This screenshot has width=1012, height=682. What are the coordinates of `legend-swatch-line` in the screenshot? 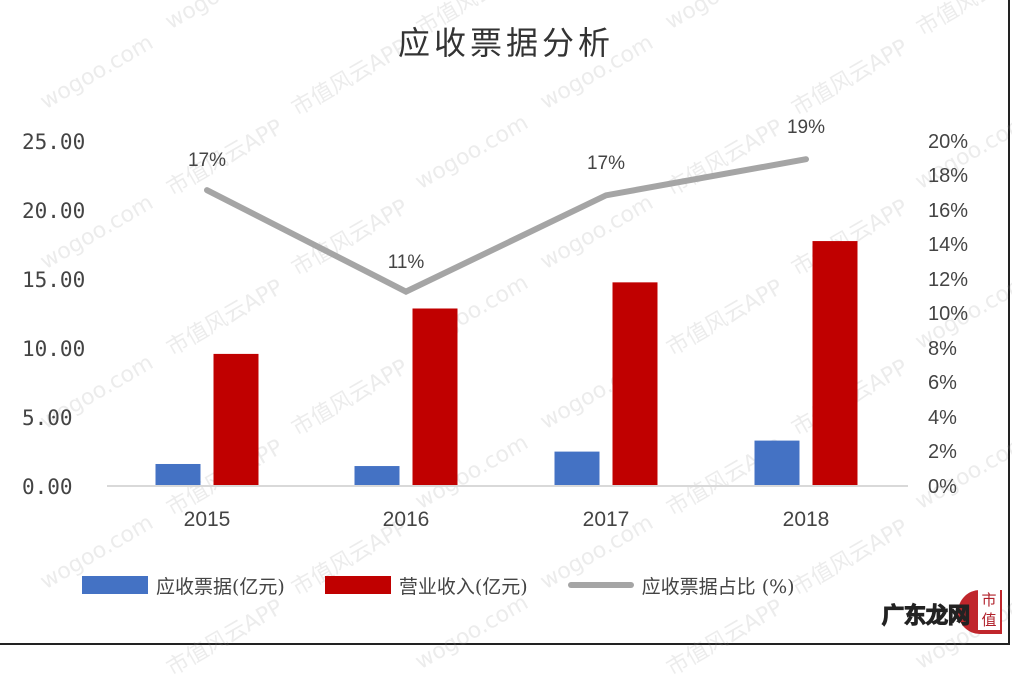 It's located at (600, 585).